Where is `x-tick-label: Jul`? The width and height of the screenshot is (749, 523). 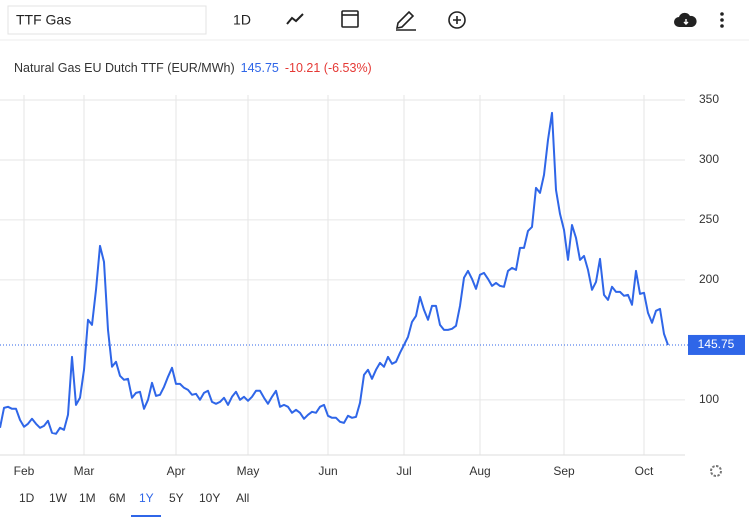
x-tick-label: Jul is located at coordinates (403, 471).